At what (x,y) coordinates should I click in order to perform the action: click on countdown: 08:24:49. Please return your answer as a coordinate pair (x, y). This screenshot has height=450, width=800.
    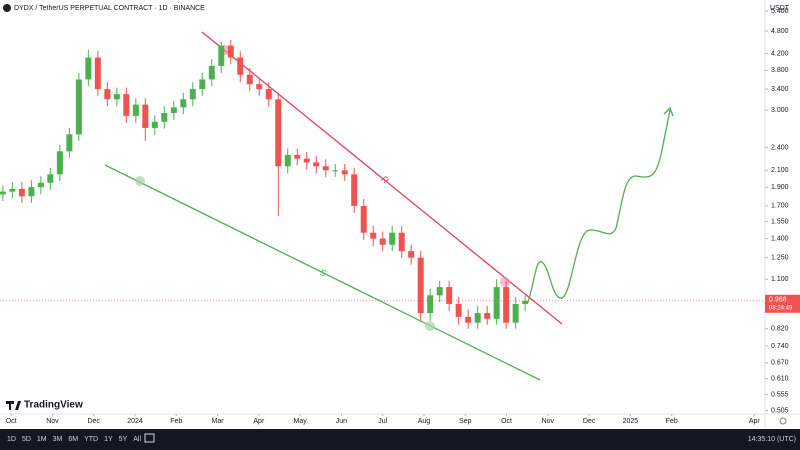
    Looking at the image, I should click on (781, 308).